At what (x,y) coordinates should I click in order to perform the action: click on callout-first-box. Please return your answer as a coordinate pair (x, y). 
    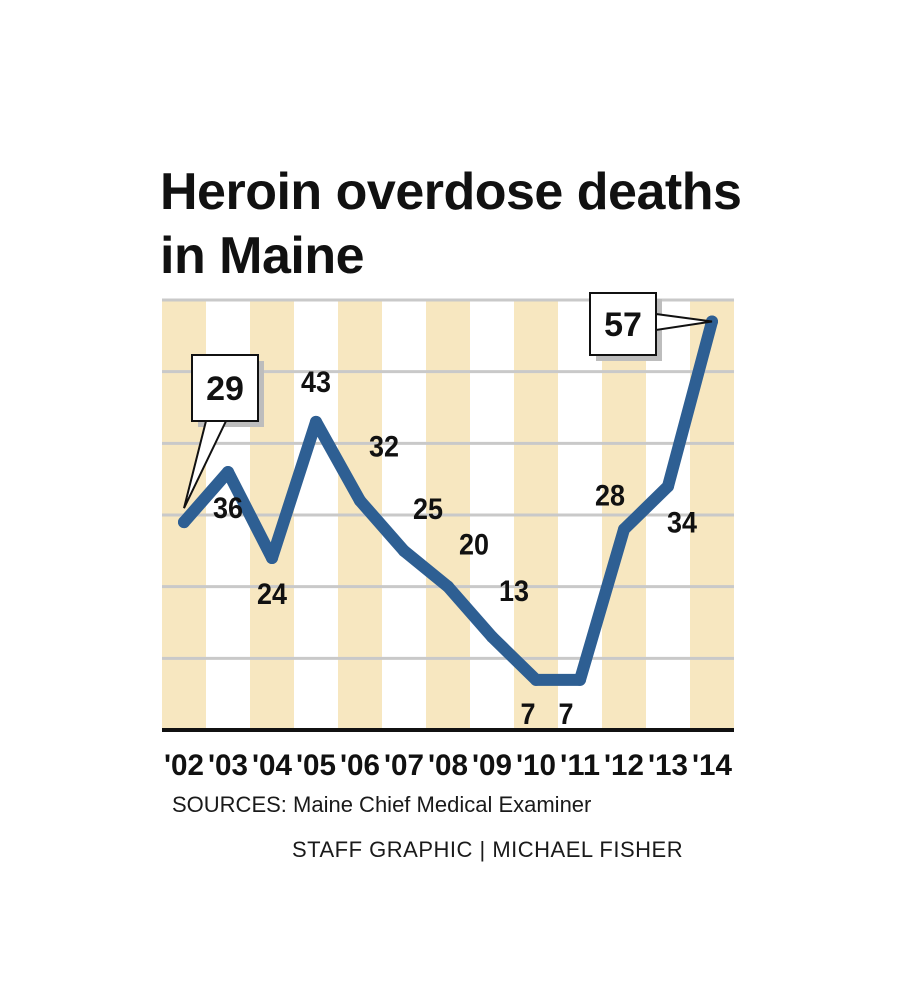
    Looking at the image, I should click on (225, 388).